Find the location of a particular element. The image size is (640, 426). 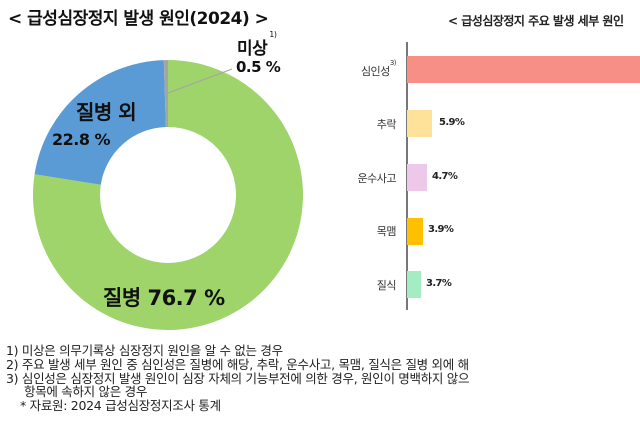

label-non-disease-value: 22.8 % is located at coordinates (81, 139).